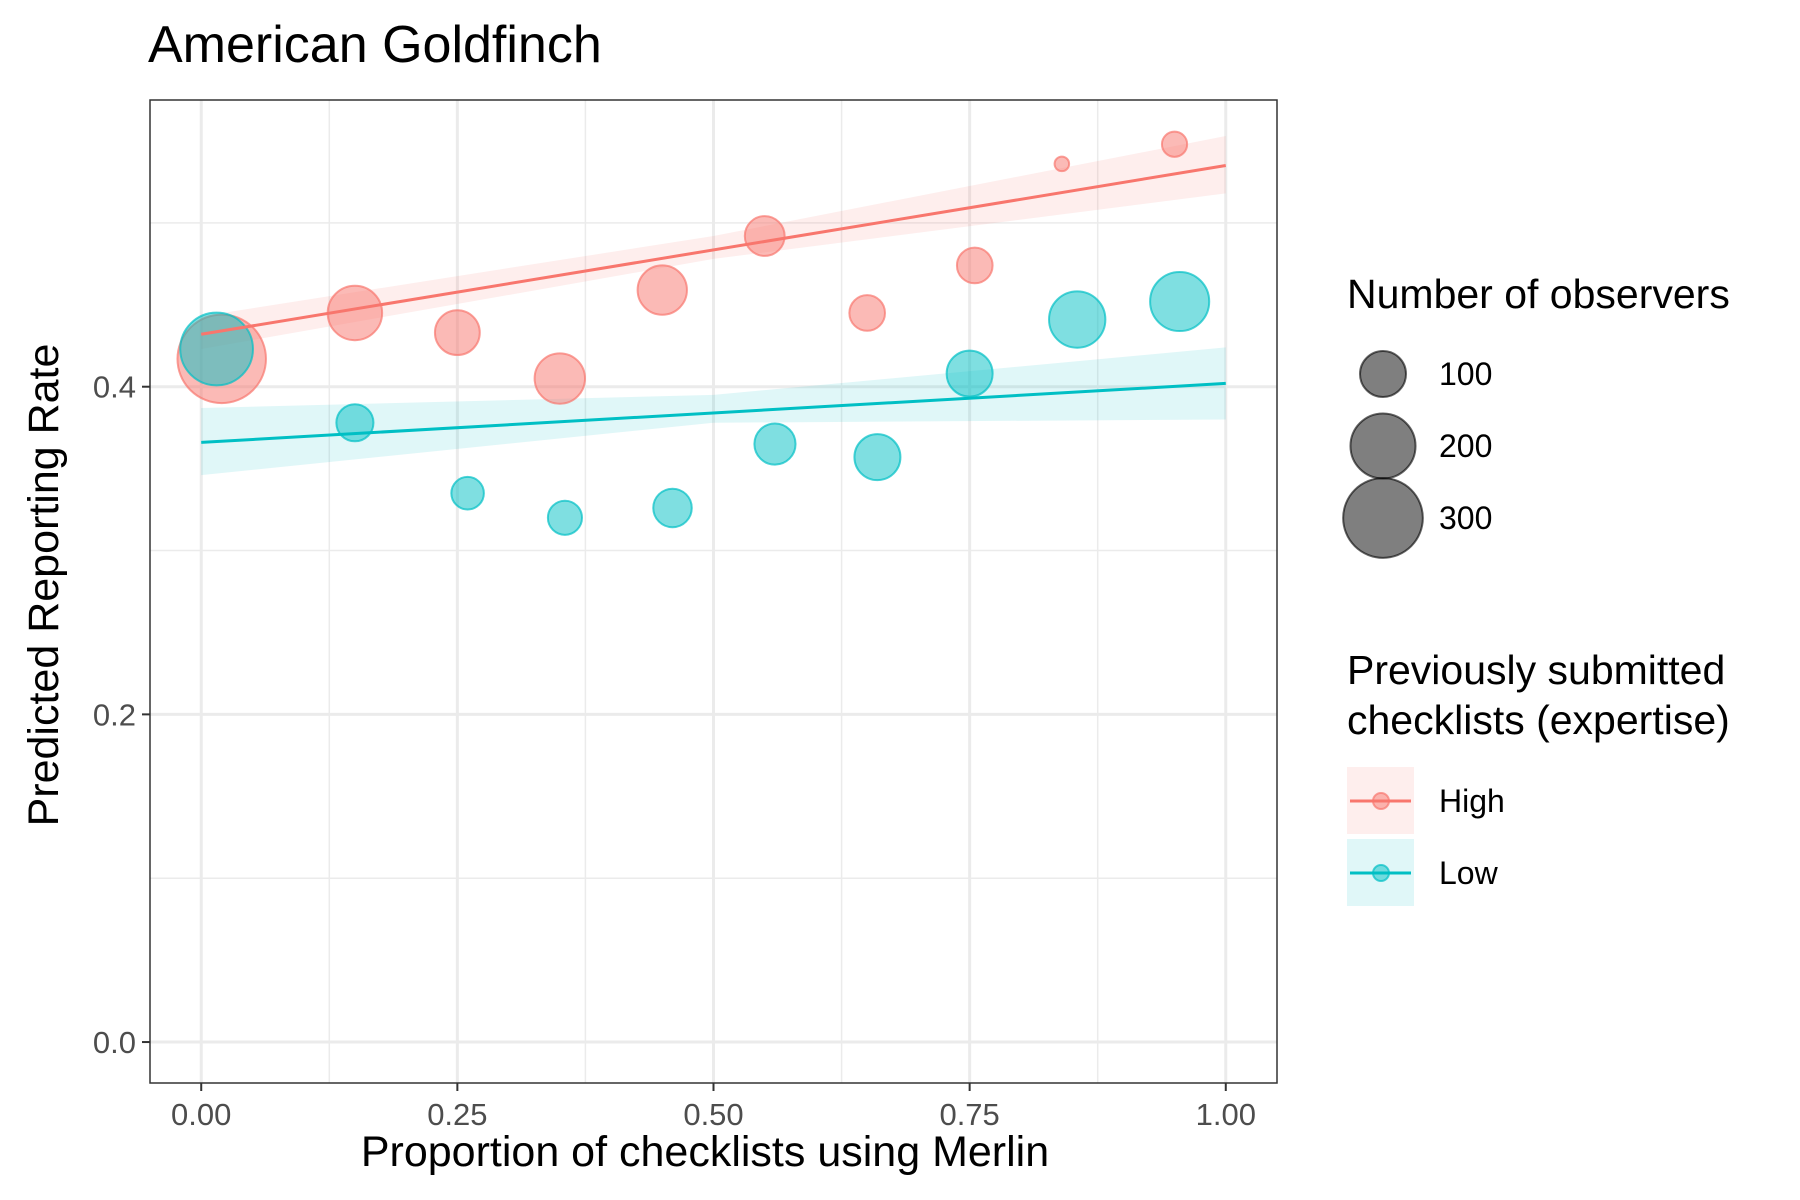  I want to click on size-legend-title: Number of observers, so click(1538, 294).